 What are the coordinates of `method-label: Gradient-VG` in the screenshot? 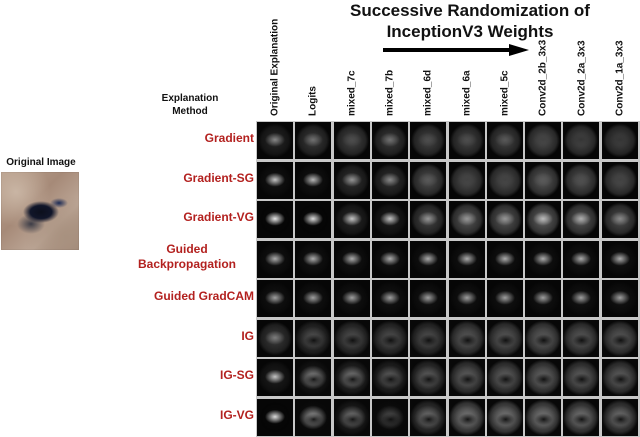 It's located at (189, 217).